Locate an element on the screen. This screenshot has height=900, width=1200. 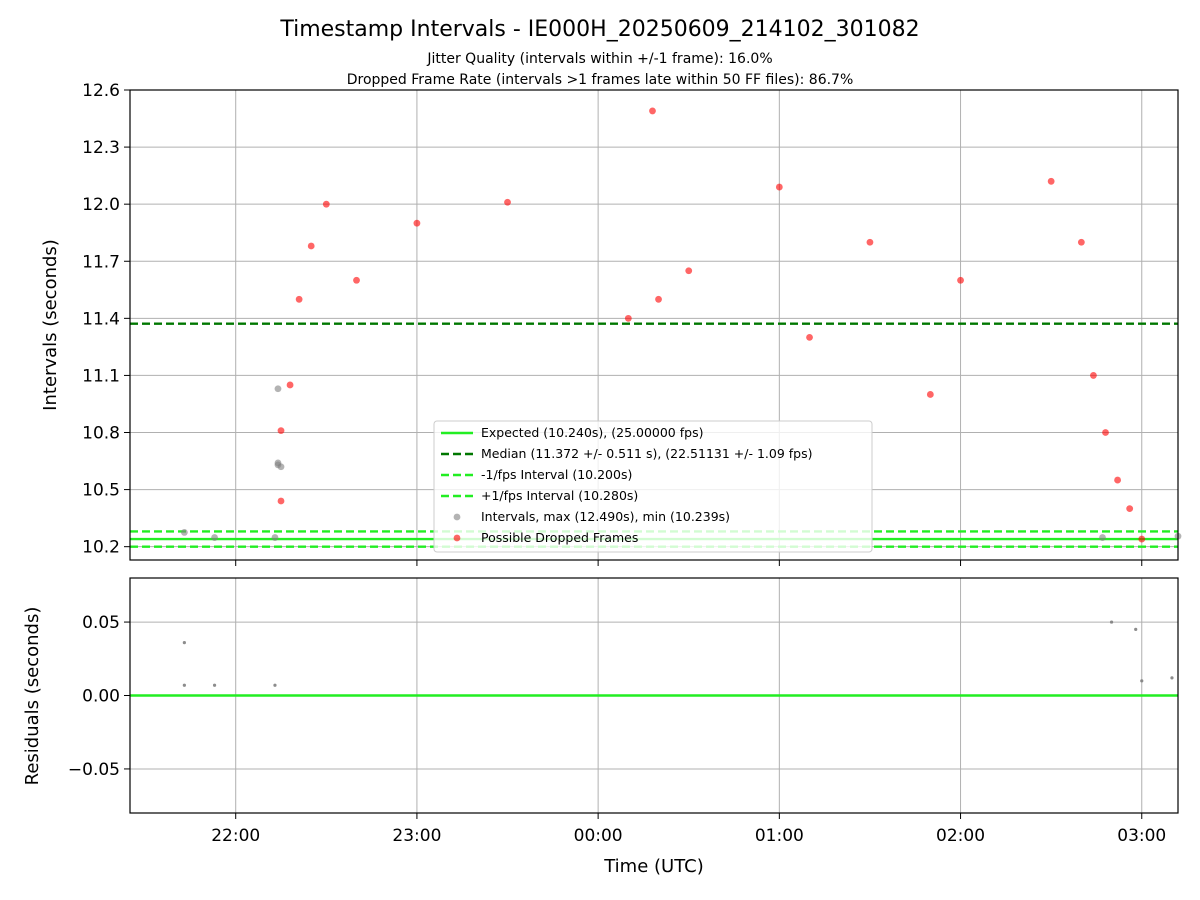
y-tick-label: 11.7 is located at coordinates (101, 262).